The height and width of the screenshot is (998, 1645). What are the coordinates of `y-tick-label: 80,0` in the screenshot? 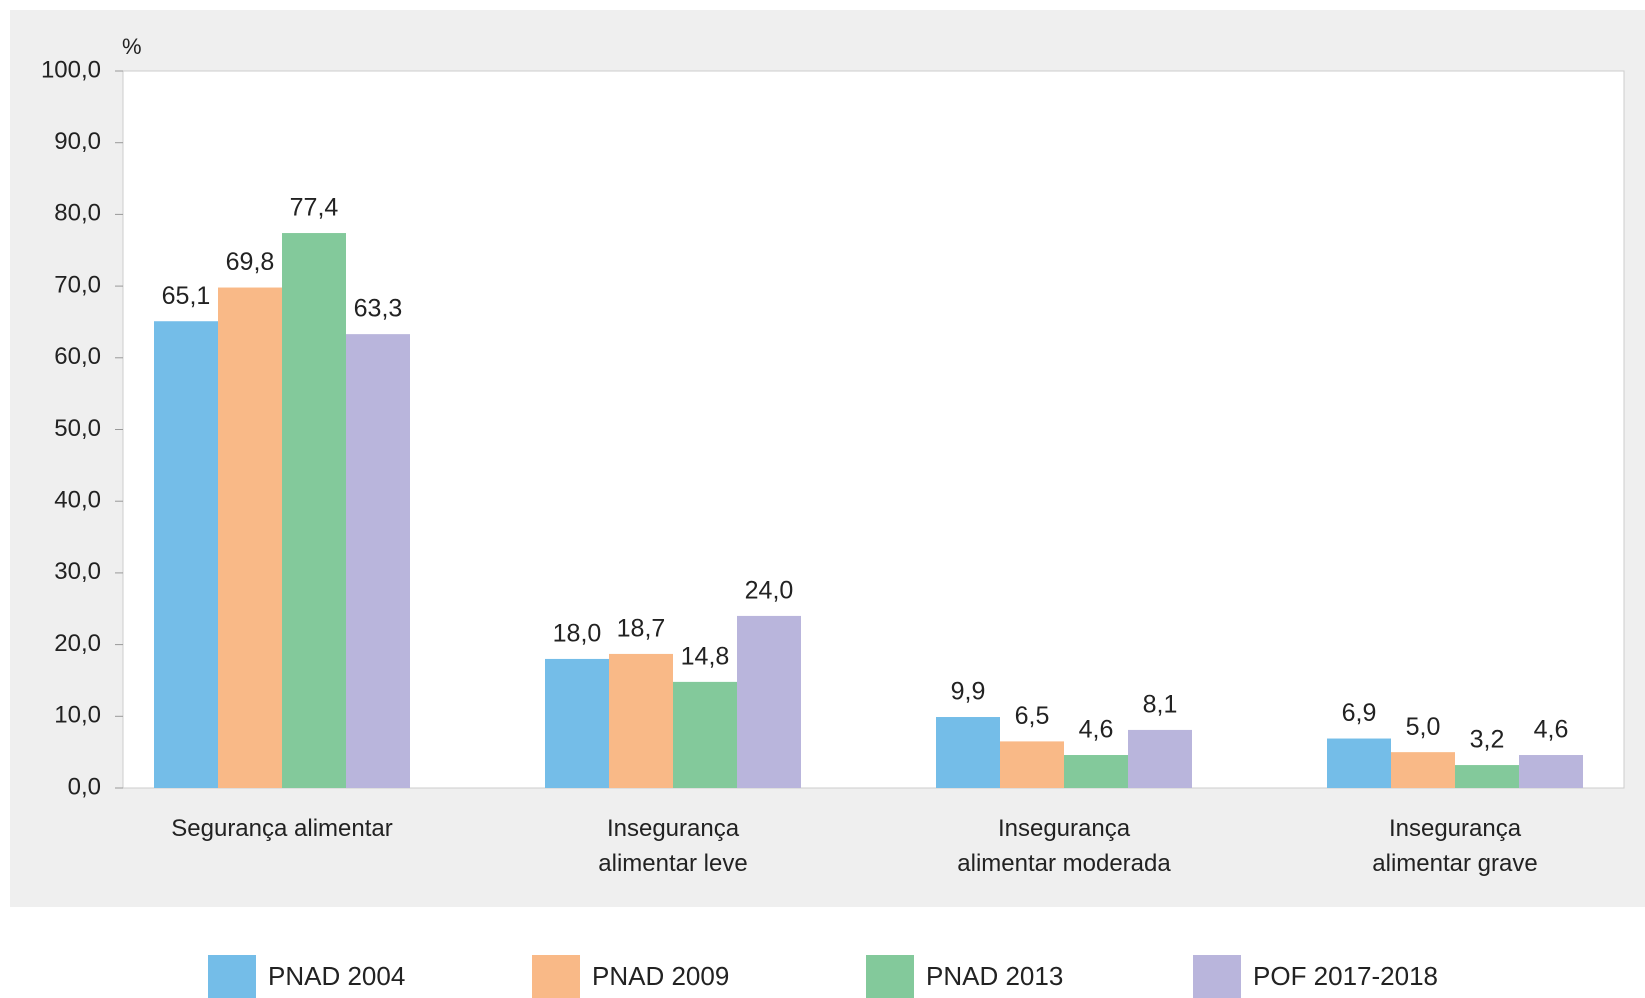 It's located at (77, 213).